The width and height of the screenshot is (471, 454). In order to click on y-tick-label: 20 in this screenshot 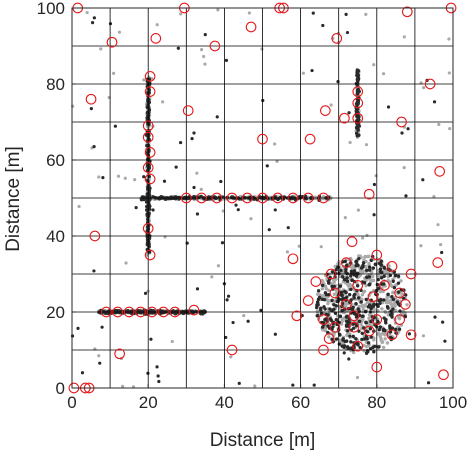, I will do `click(55, 312)`.